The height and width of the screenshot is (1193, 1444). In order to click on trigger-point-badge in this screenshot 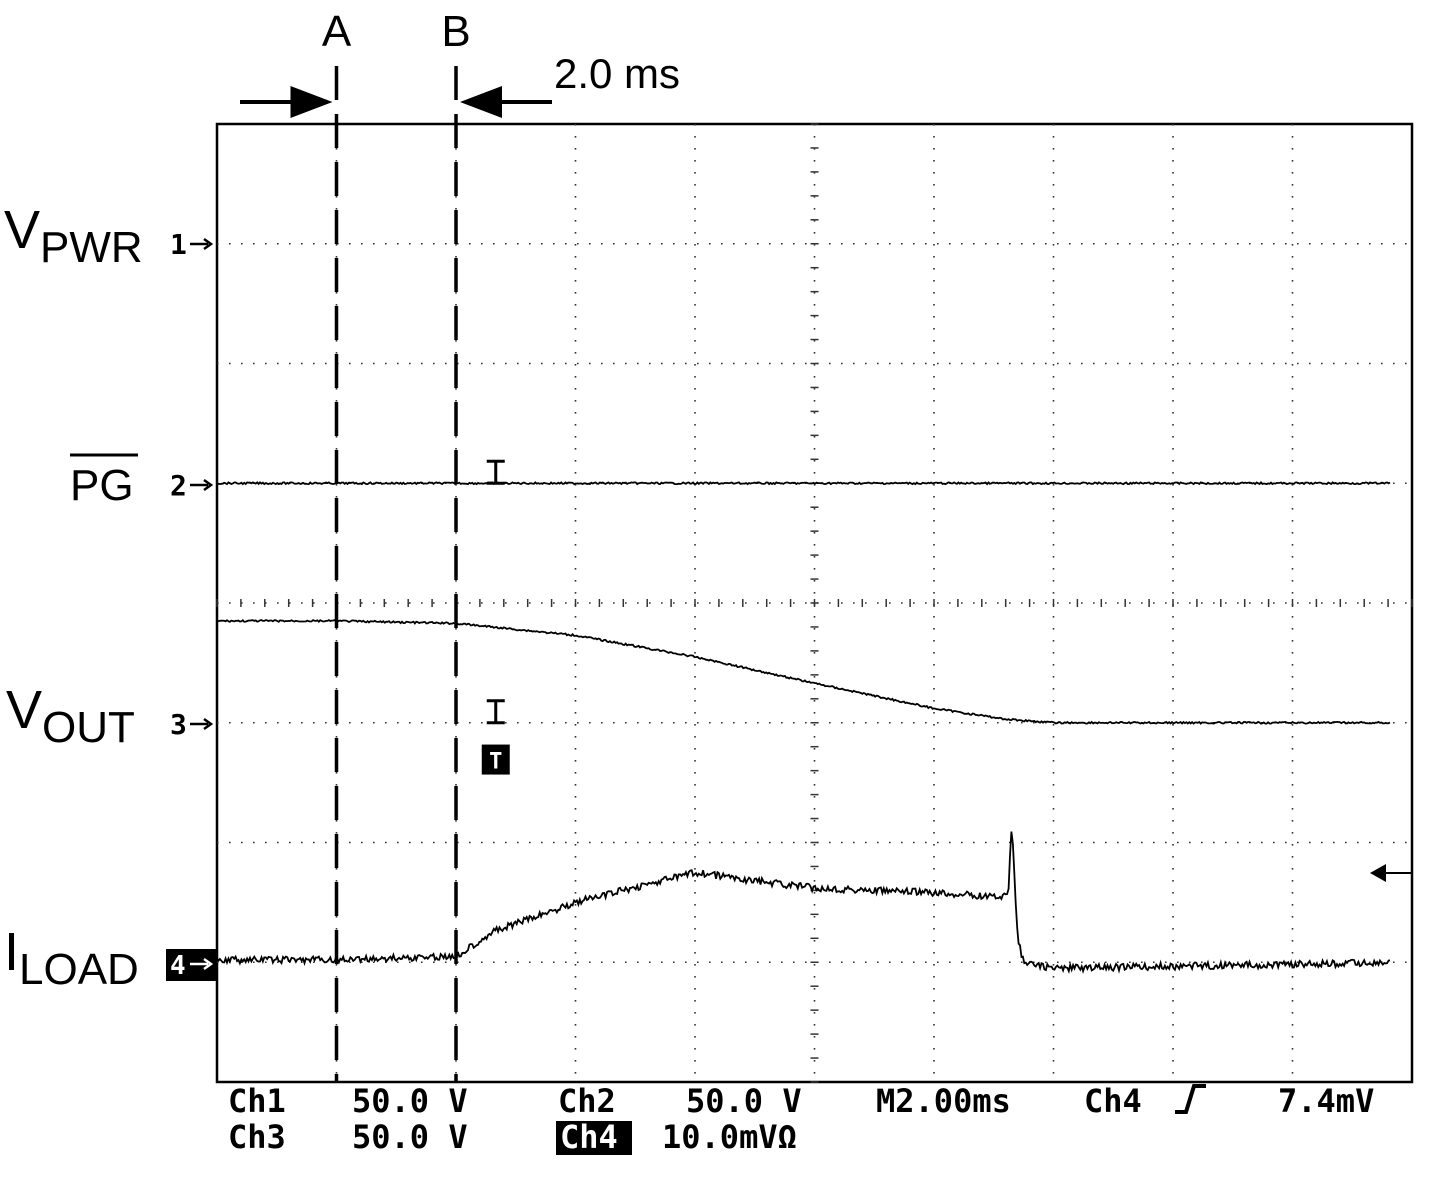, I will do `click(495, 759)`.